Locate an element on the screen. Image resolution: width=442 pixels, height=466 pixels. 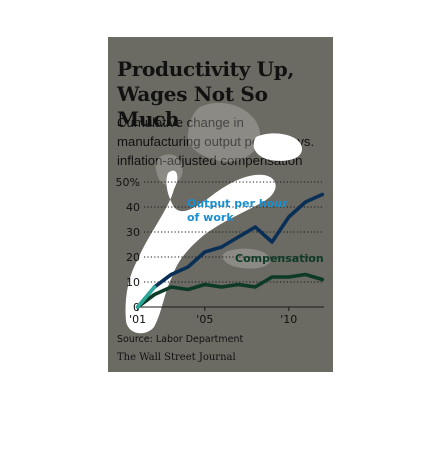
y-tick-label: 50% is located at coordinates (128, 182).